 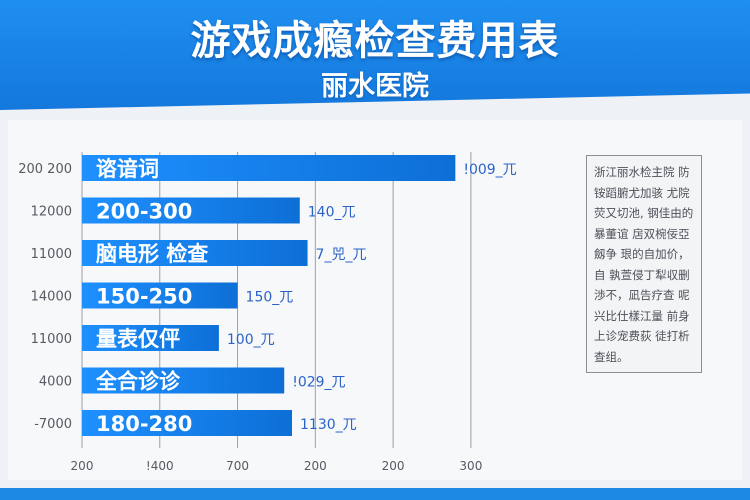 What do you see at coordinates (51, 212) in the screenshot?
I see `y-tick-label: 12000` at bounding box center [51, 212].